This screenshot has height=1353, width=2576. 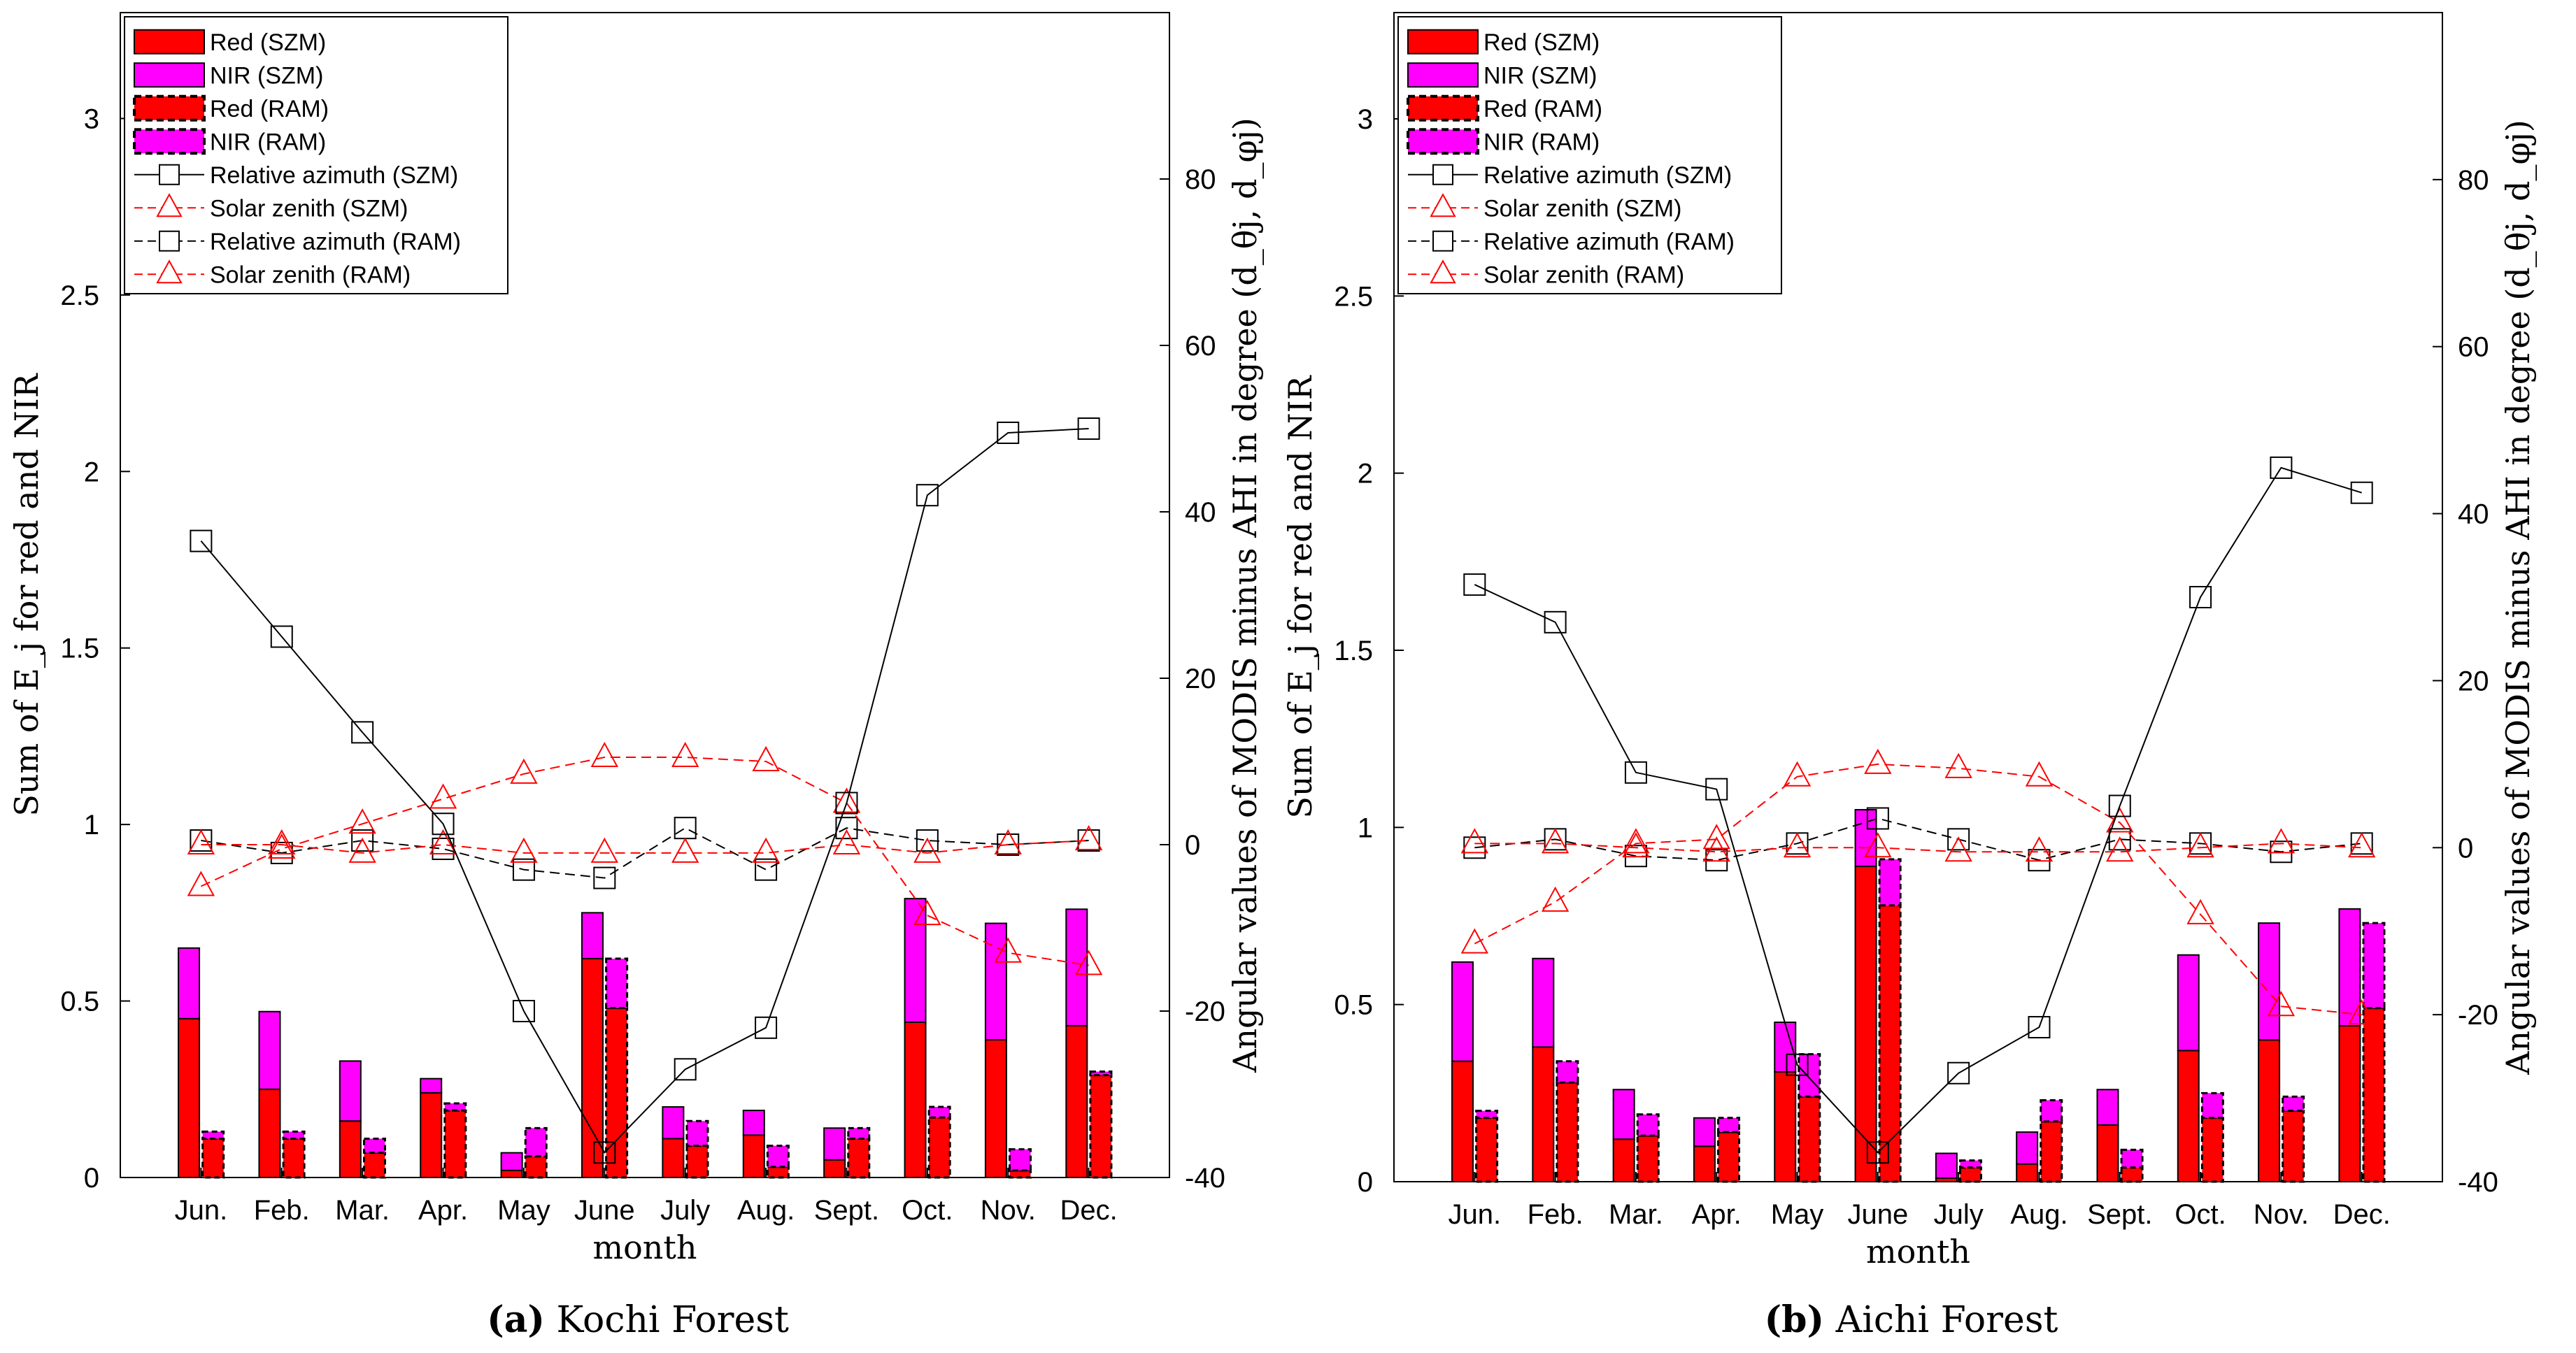 I want to click on legend-label: Solar zenith (RAM), so click(x=1583, y=275).